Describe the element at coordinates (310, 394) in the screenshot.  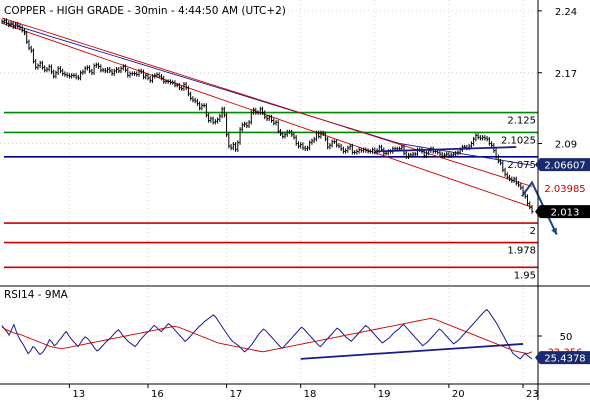
I see `x-tick-label: 18` at that location.